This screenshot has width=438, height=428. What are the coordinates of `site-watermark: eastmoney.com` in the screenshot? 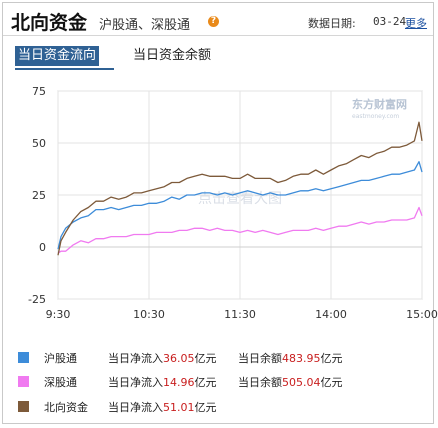 It's located at (375, 116).